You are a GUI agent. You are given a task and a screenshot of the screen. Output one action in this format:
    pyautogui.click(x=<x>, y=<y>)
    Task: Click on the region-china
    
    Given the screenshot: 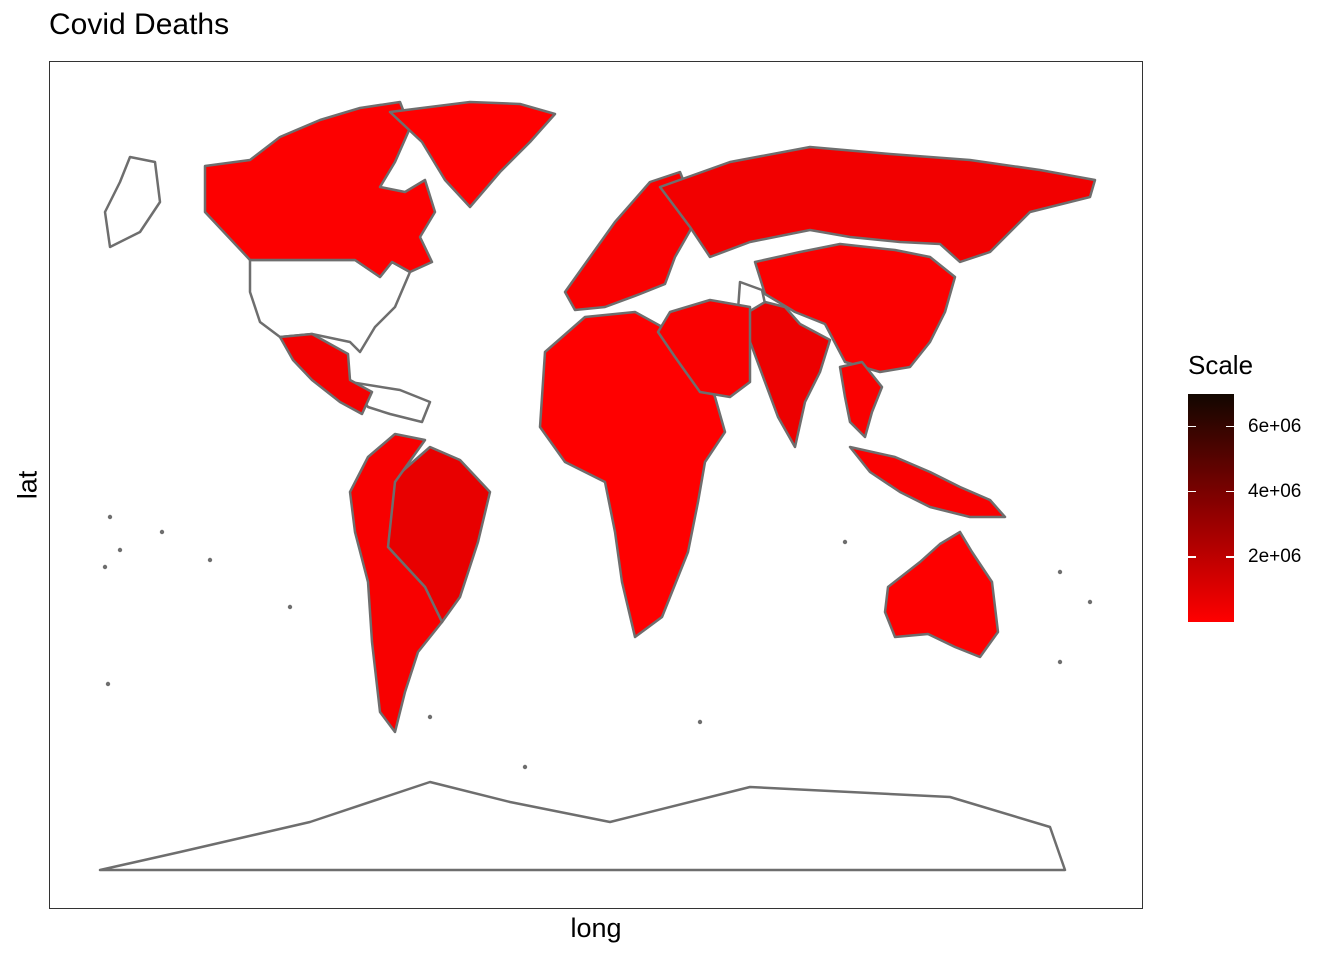 What is the action you would take?
    pyautogui.click(x=855, y=308)
    